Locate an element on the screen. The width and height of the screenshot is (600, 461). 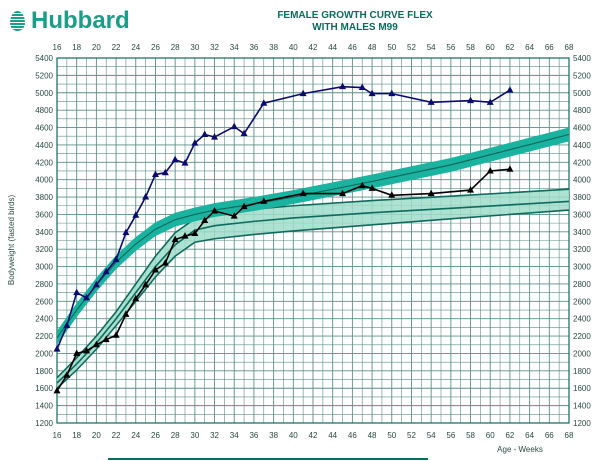
x-tick-label: 22 is located at coordinates (116, 435).